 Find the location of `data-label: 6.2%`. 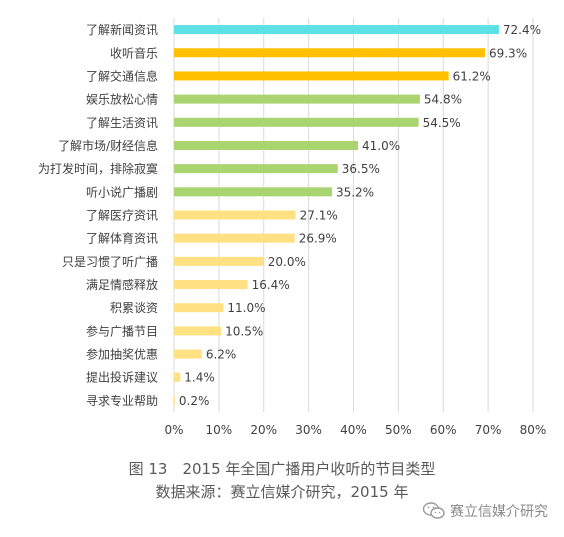

data-label: 6.2% is located at coordinates (221, 355).